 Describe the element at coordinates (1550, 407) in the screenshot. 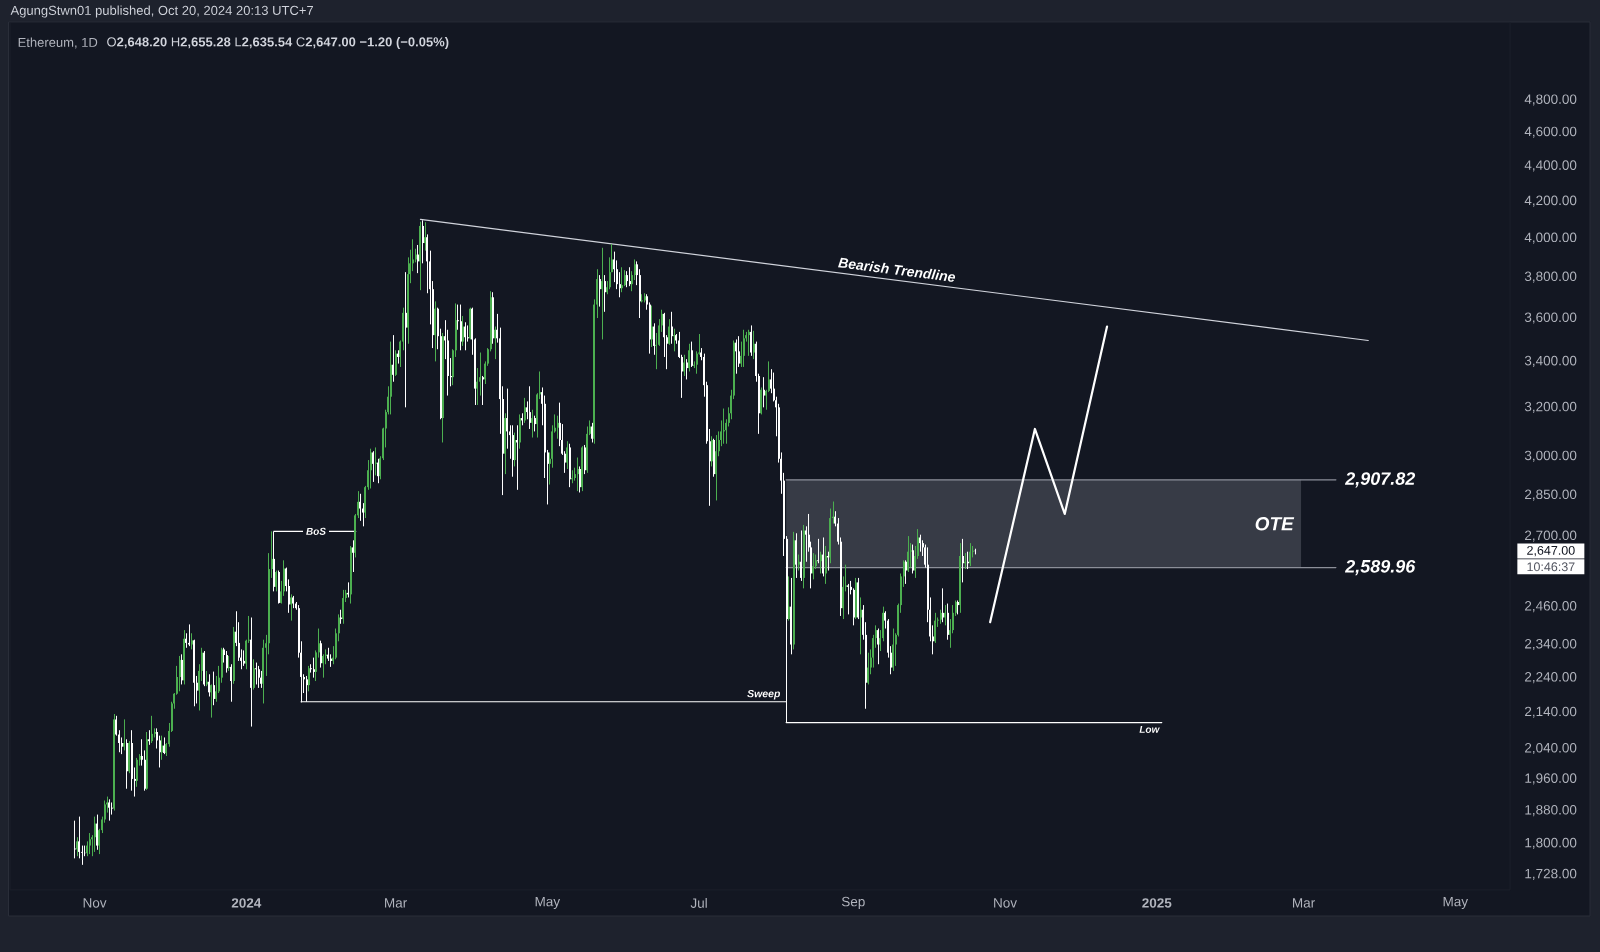

I see `y-tick-label: 3,200.00` at that location.